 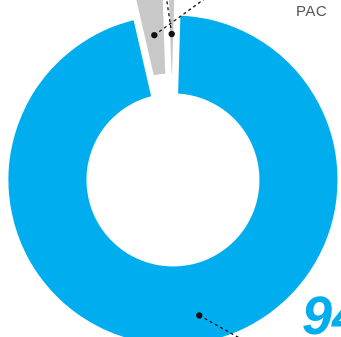 I want to click on slice-label-fragment: PAC, so click(x=311, y=11).